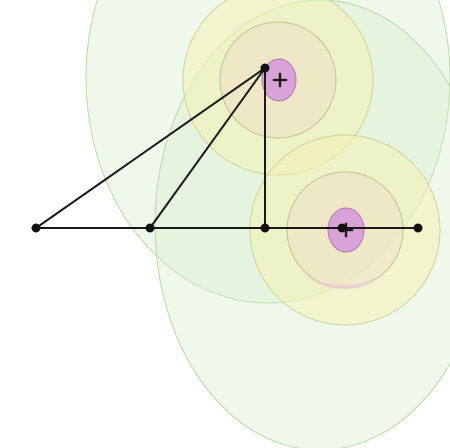  What do you see at coordinates (344, 279) in the screenshot?
I see `right-pink-tint` at bounding box center [344, 279].